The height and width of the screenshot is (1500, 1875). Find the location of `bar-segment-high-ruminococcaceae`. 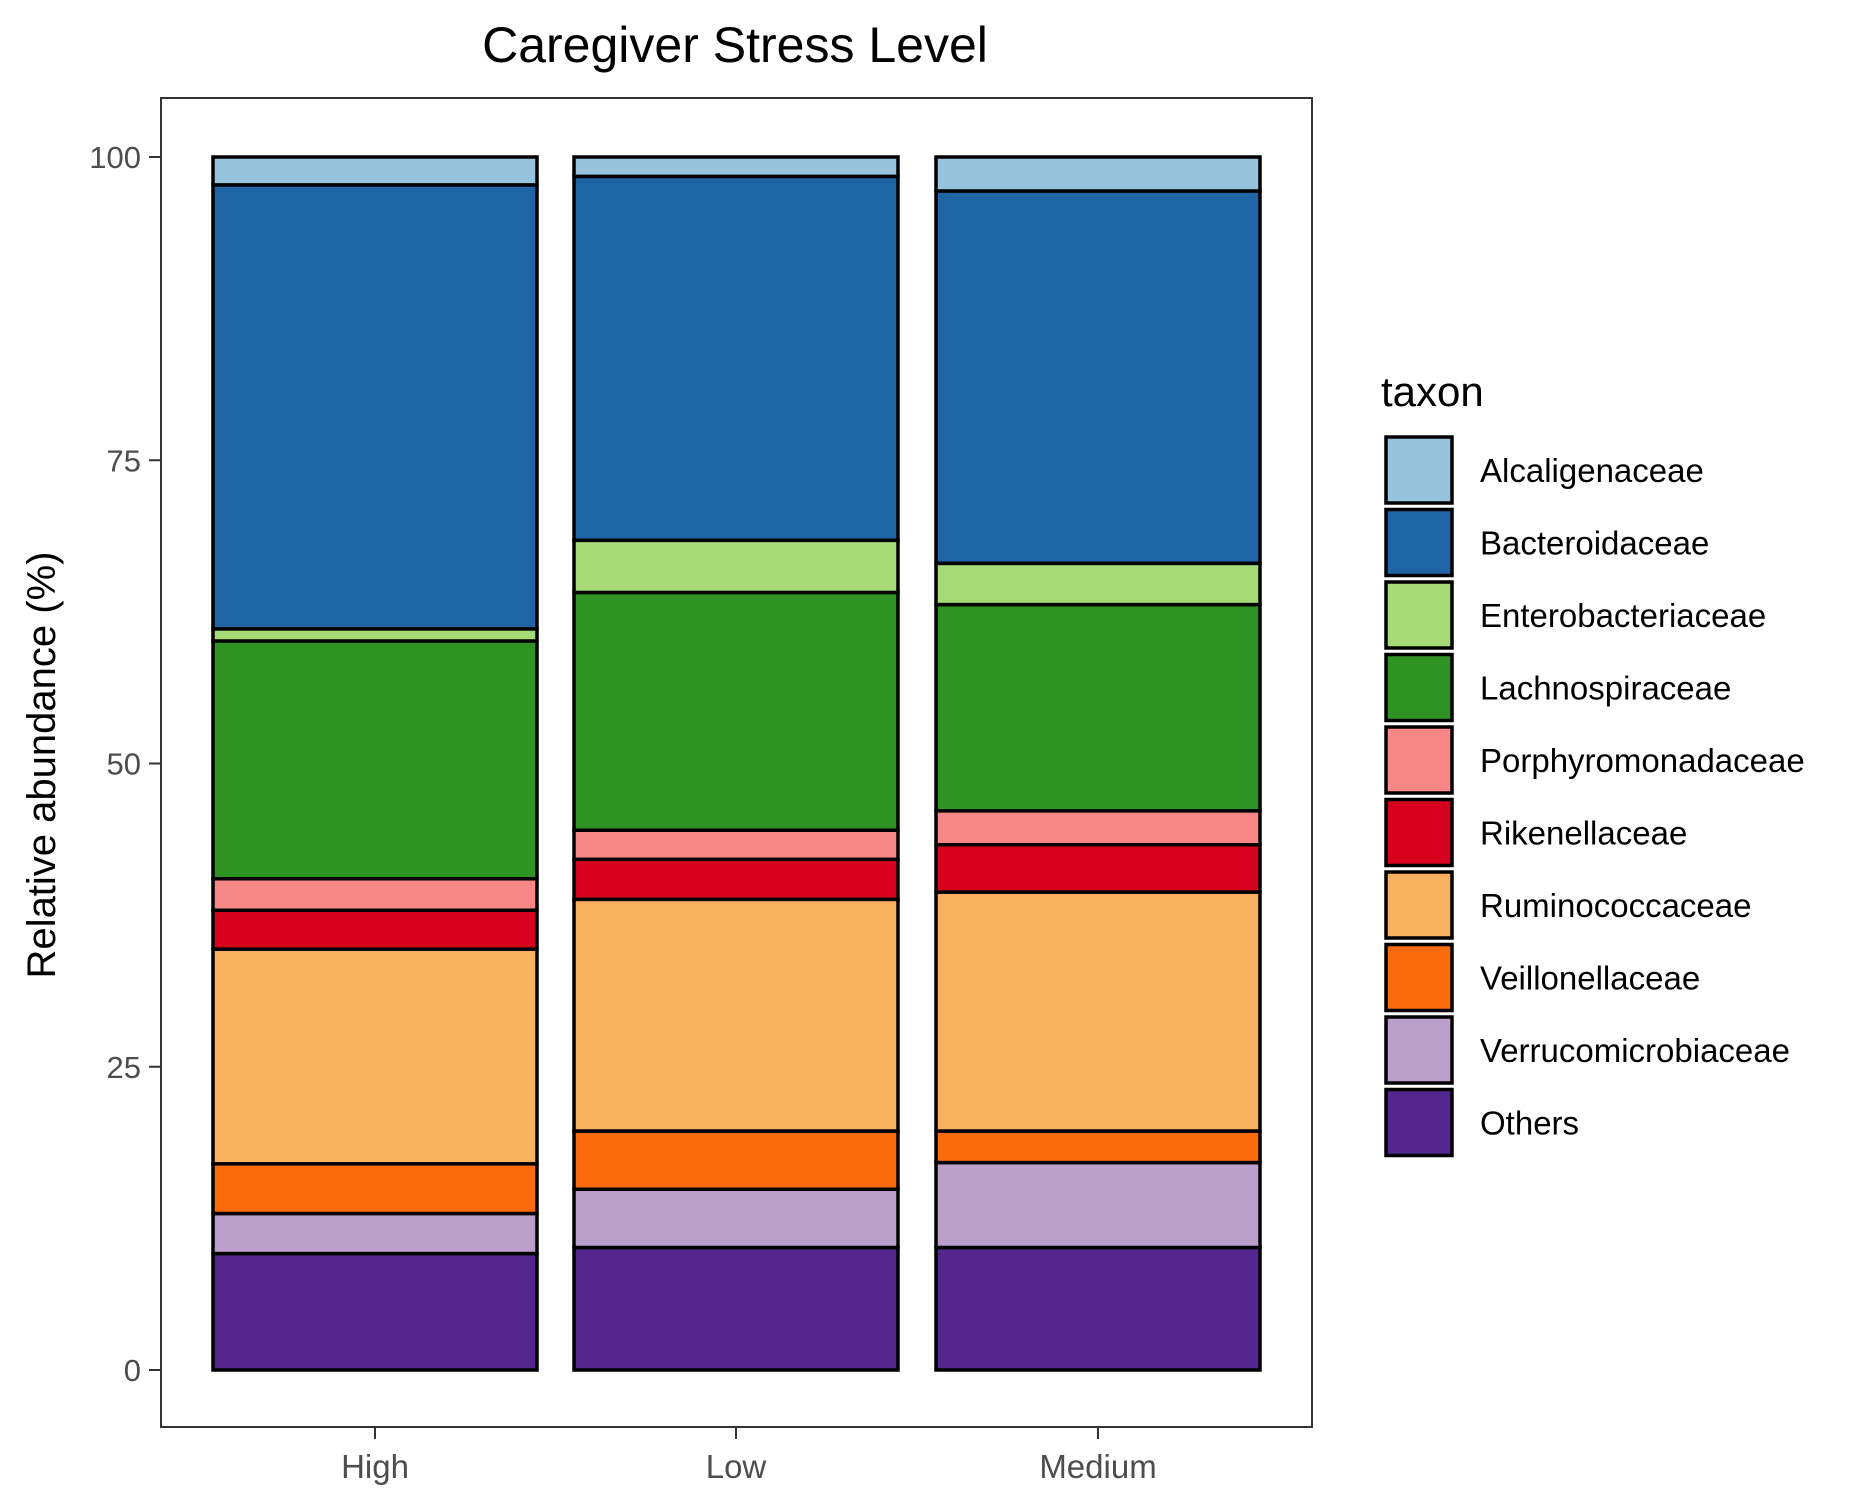

bar-segment-high-ruminococcaceae is located at coordinates (375, 1056).